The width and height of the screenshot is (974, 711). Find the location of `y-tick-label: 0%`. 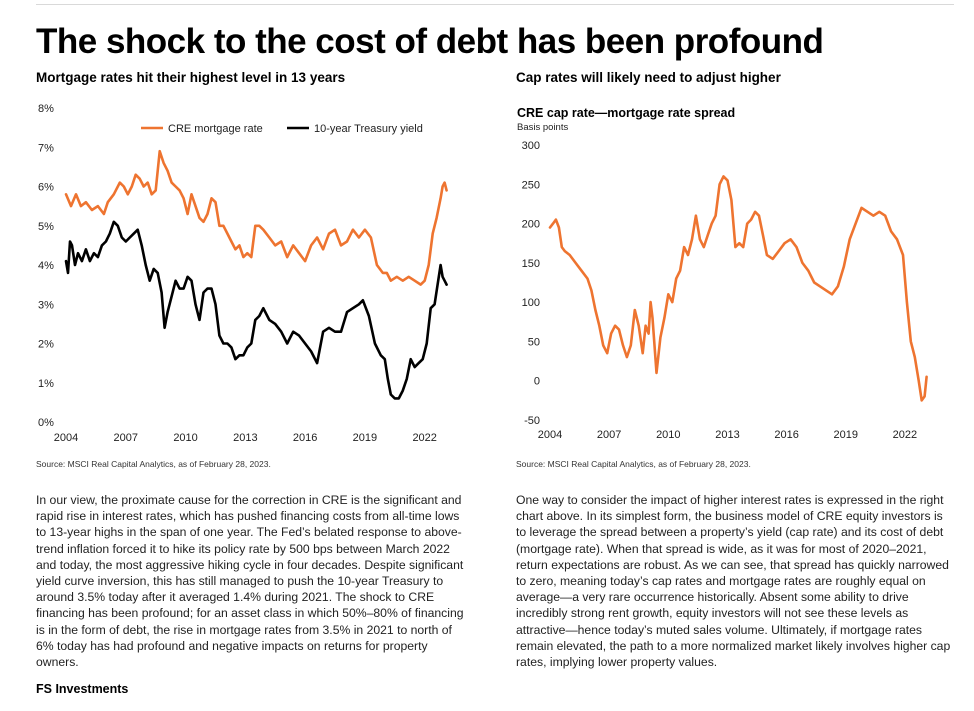

y-tick-label: 0% is located at coordinates (46, 423).